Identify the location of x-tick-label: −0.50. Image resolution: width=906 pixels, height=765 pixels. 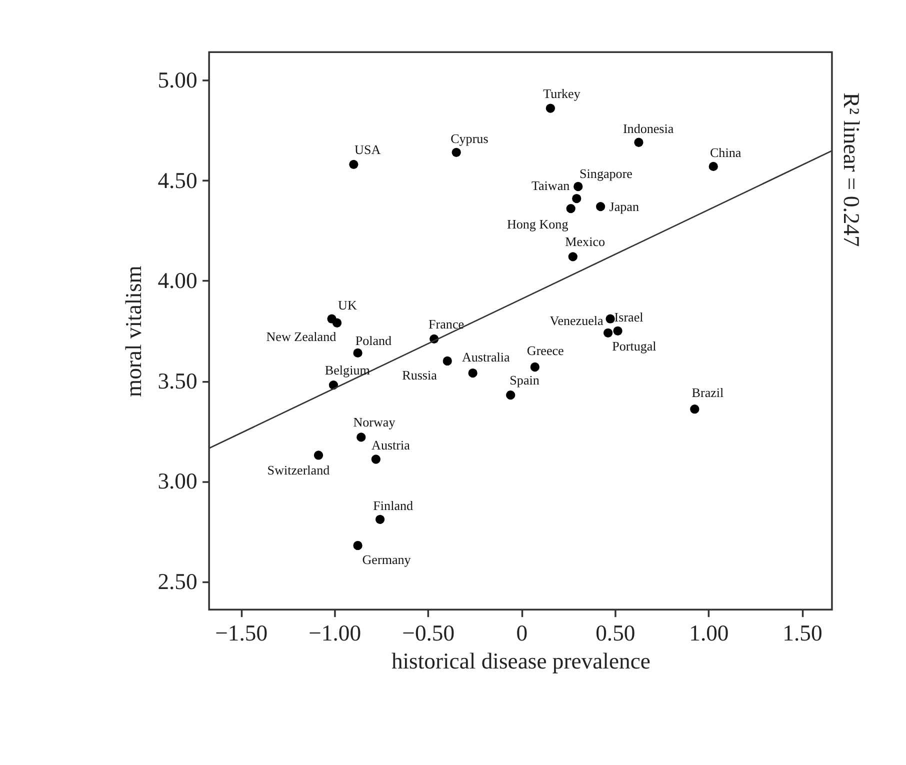
(428, 633).